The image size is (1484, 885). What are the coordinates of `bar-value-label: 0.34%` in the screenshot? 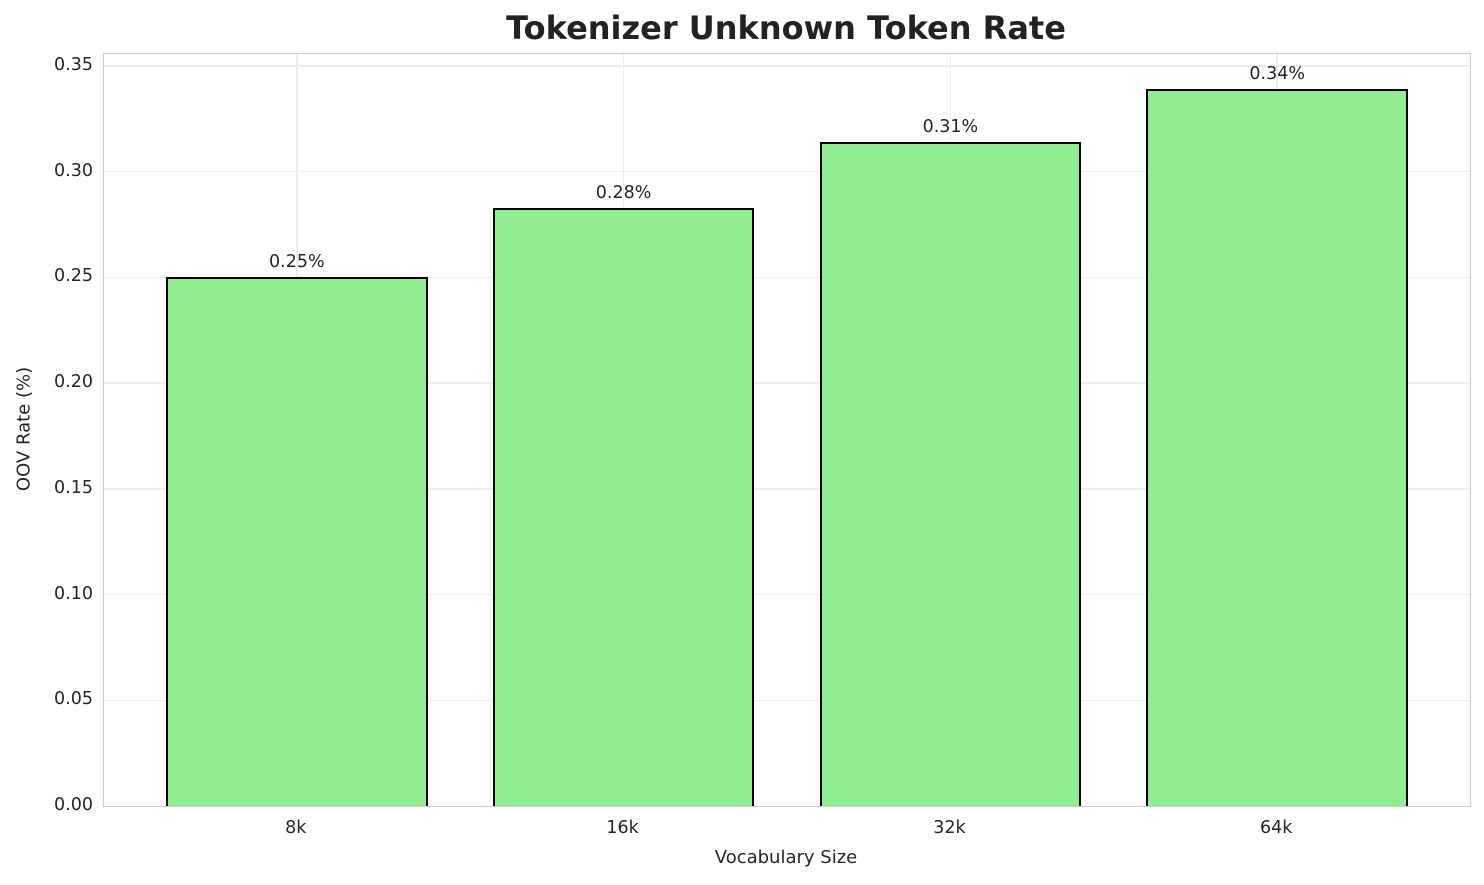 It's located at (1277, 74).